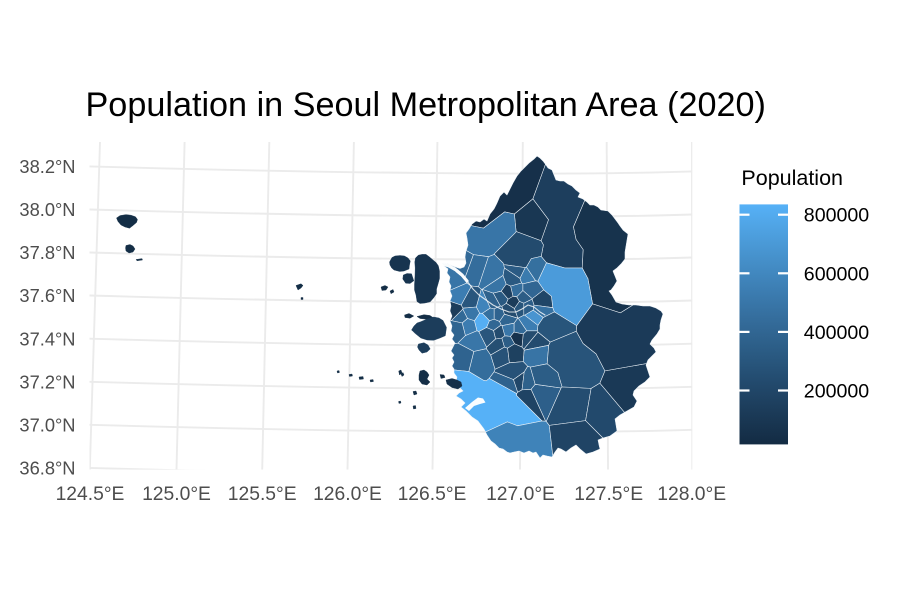 This screenshot has width=900, height=600. I want to click on svg-text: 37.4°N, so click(47, 338).